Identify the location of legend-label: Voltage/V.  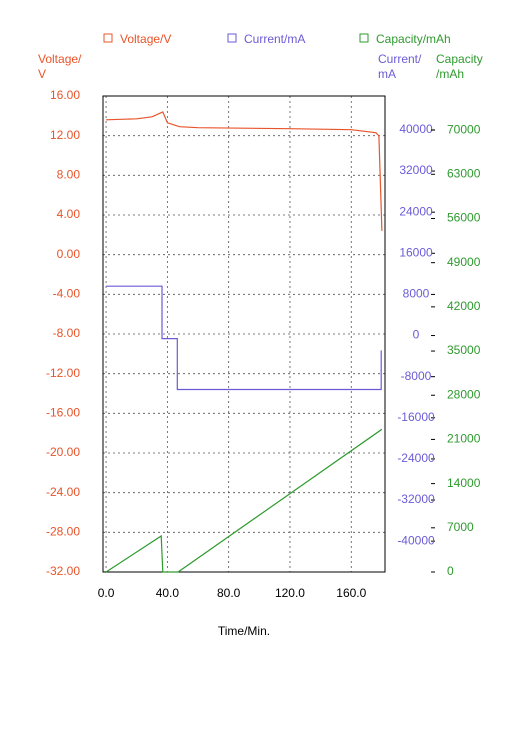
(145, 39).